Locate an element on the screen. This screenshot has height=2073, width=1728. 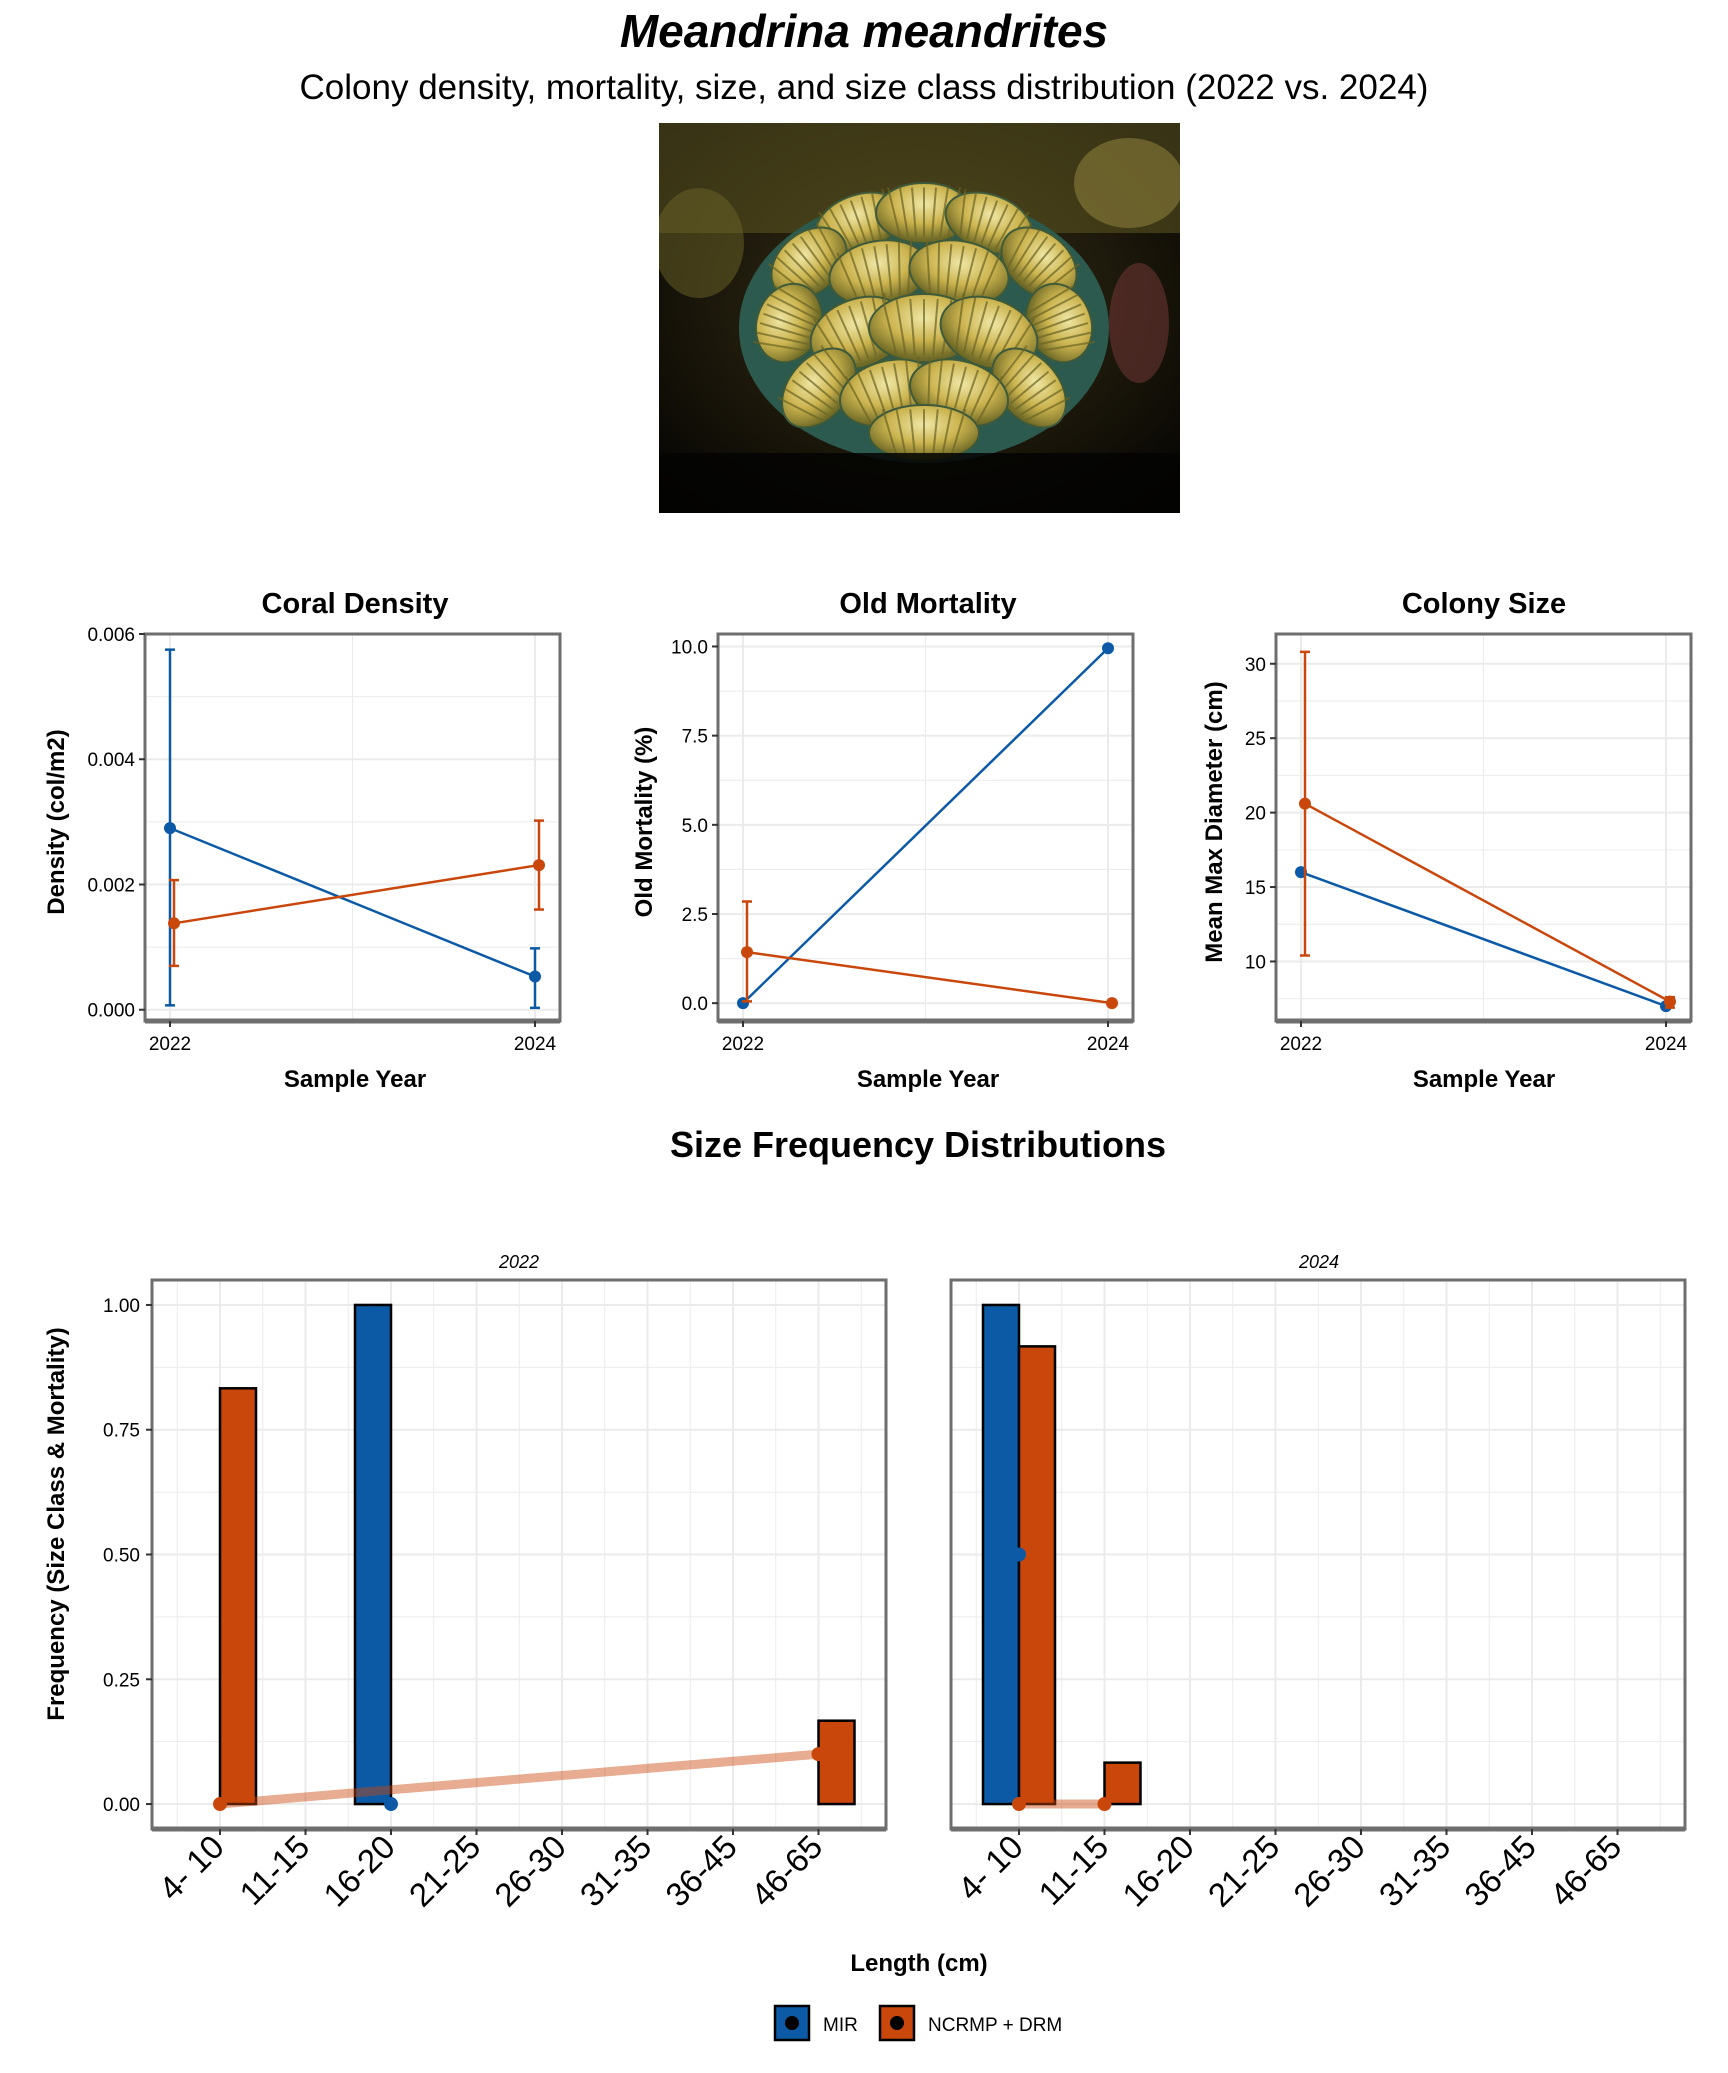
y-tick-label: 0.000 is located at coordinates (111, 1011).